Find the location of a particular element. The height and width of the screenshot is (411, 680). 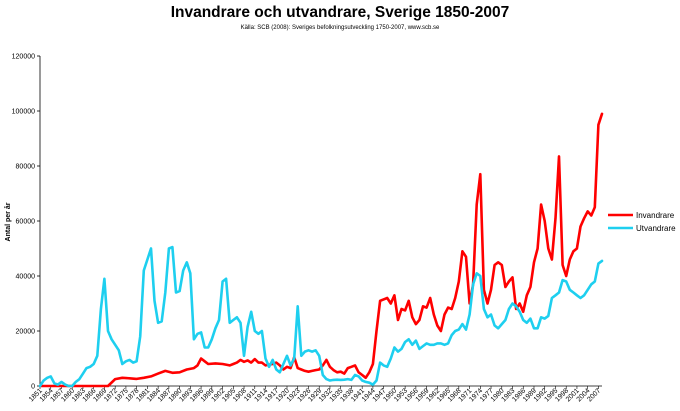

y-tick-label: 60000 is located at coordinates (26, 222).